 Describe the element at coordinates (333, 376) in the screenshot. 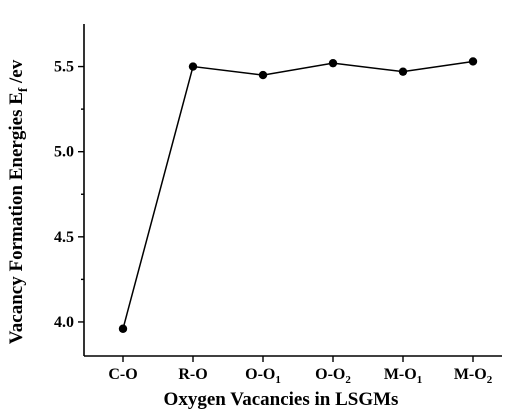

I see `x-tick-label-3: O-O2` at that location.